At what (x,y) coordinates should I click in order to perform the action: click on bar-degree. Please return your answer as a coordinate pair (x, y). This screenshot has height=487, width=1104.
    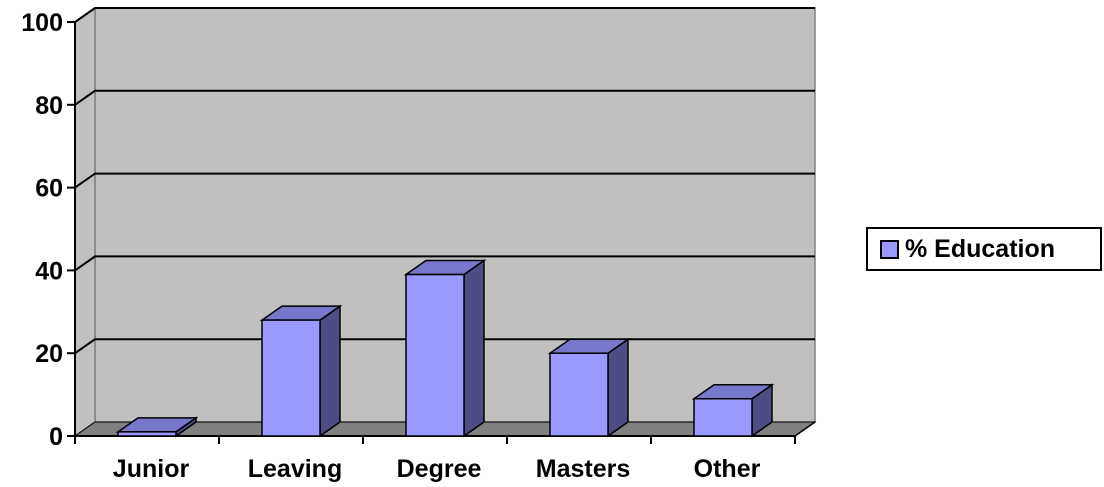
    Looking at the image, I should click on (445, 348).